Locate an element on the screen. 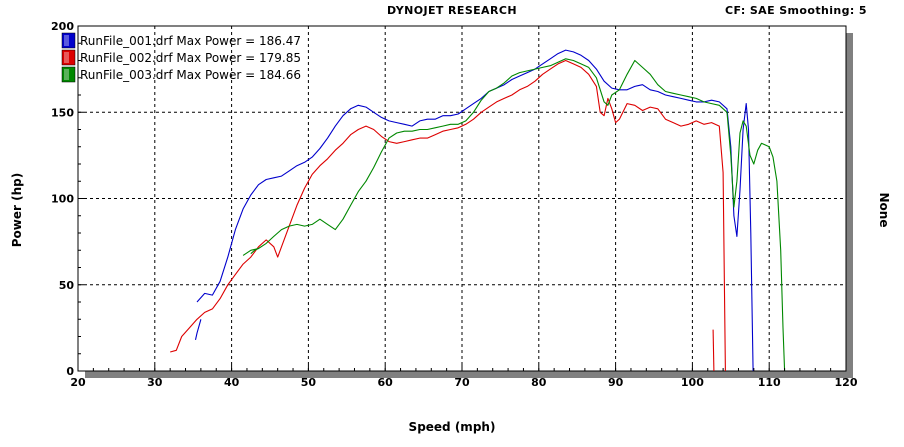  x-tick-label-20: 20 is located at coordinates (78, 382).